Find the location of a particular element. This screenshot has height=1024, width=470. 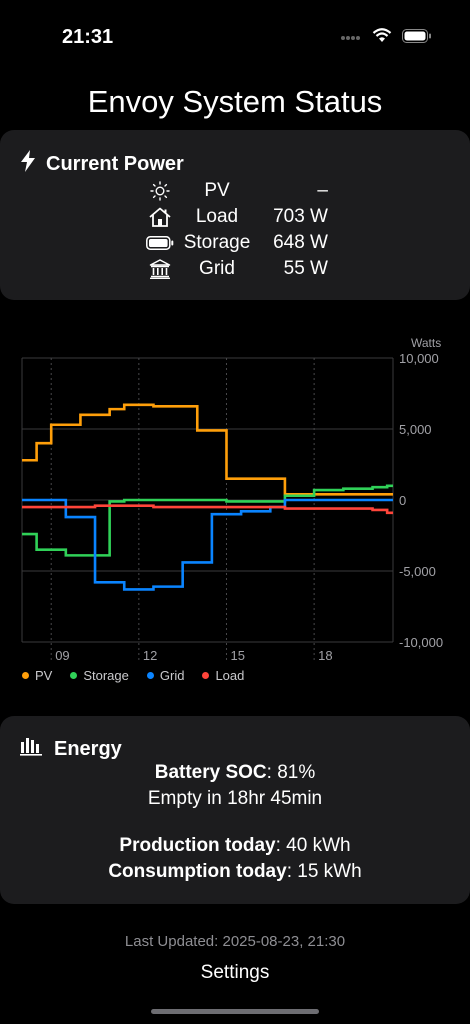

power-label-storage: Storage is located at coordinates (217, 242).